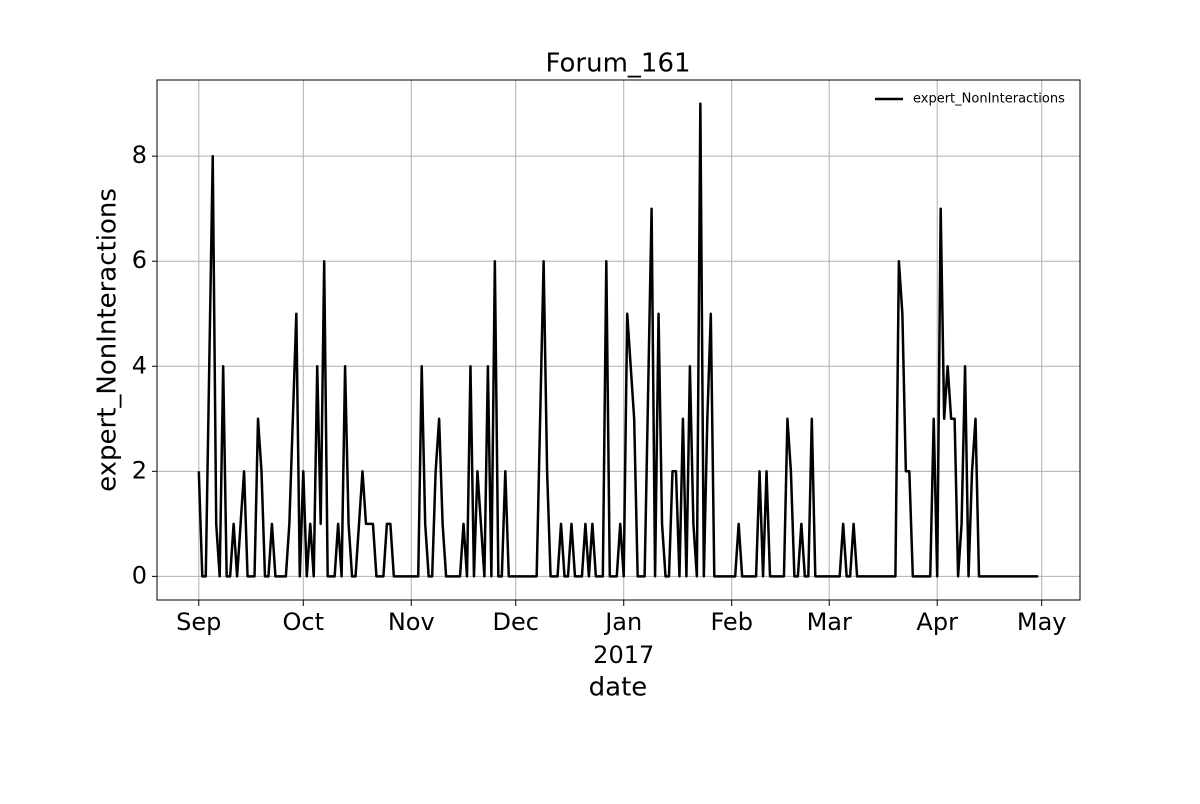 This screenshot has height=804, width=1200. What do you see at coordinates (618, 688) in the screenshot?
I see `x-axis-label: date` at bounding box center [618, 688].